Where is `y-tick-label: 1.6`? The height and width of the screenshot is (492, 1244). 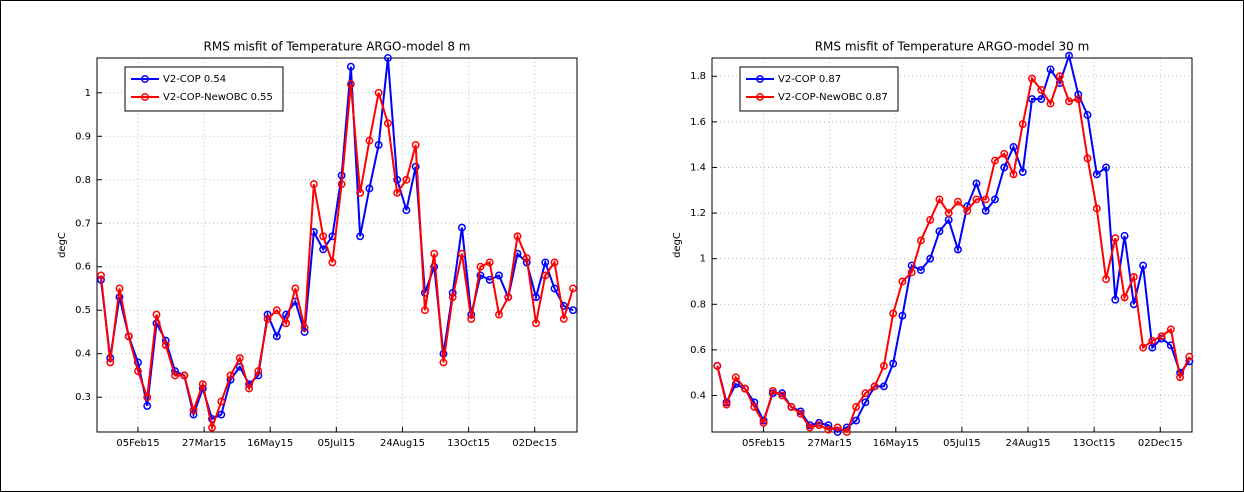 y-tick-label: 1.6 is located at coordinates (698, 122).